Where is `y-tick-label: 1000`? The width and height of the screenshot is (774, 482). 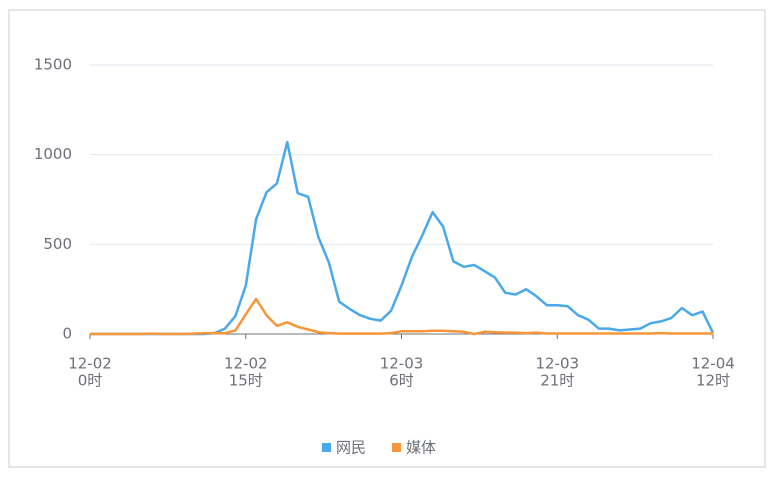
y-tick-label: 1000 is located at coordinates (53, 154).